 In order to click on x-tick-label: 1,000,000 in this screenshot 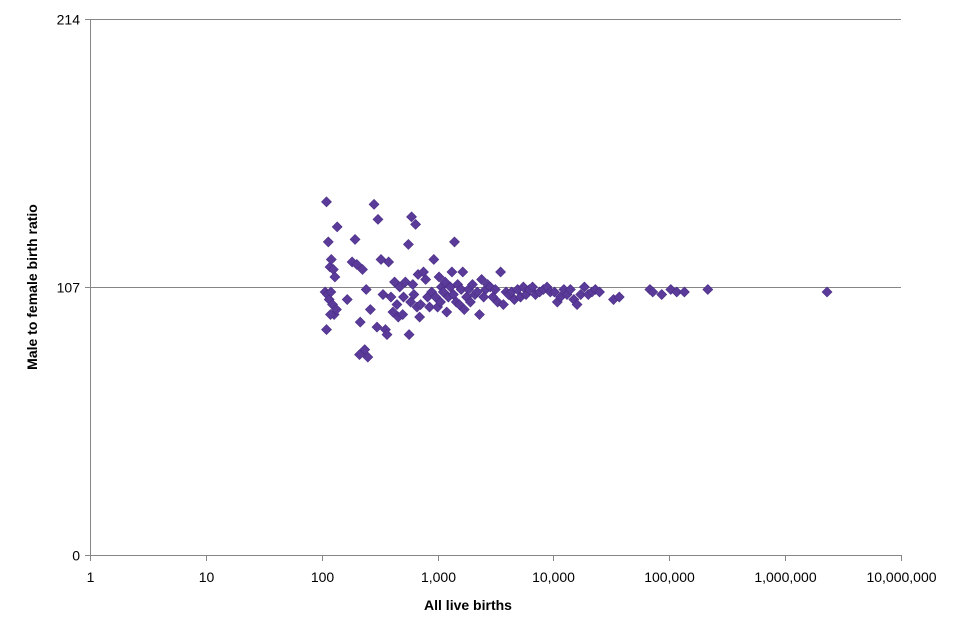, I will do `click(785, 577)`.